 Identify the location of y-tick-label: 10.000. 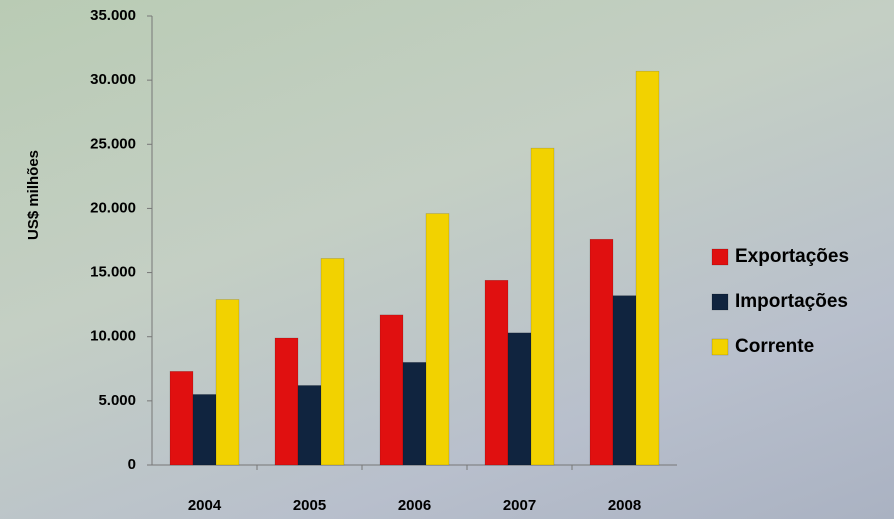
(113, 336).